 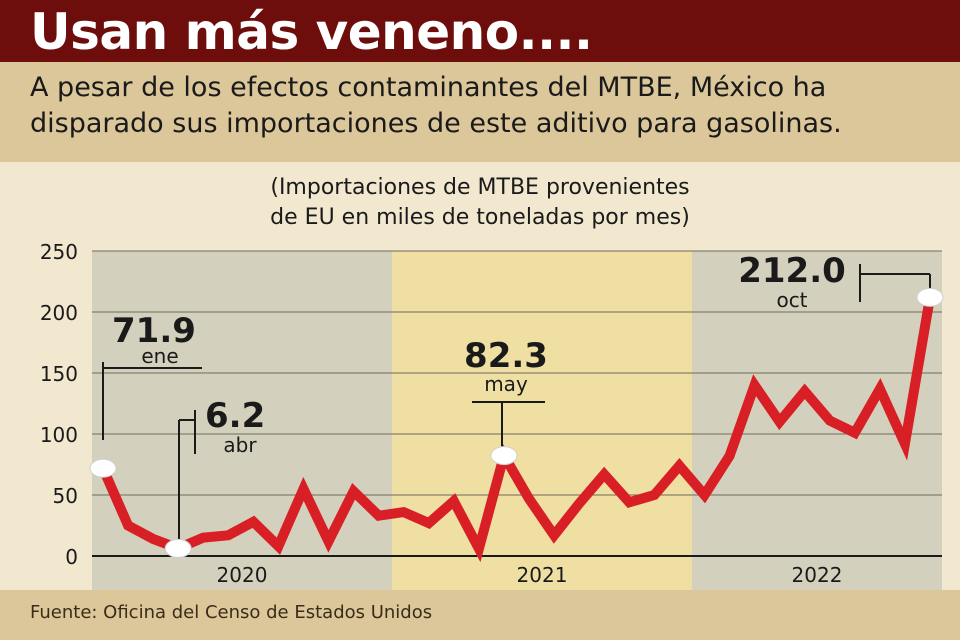 I want to click on title-bar, so click(x=480, y=31).